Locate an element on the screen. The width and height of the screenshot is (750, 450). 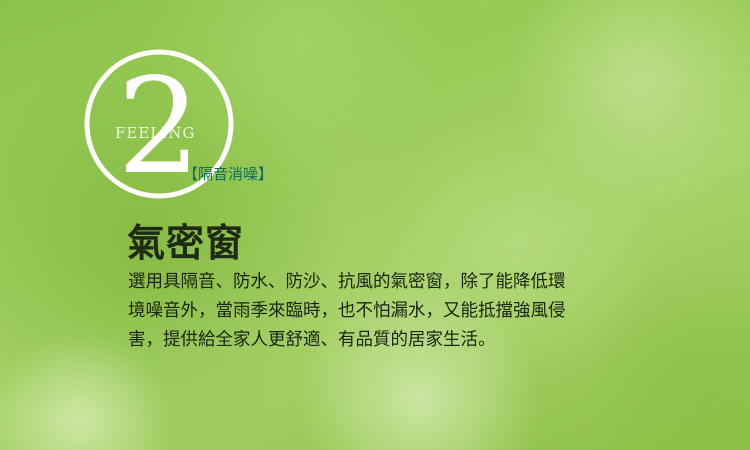
badge-number: 2 is located at coordinates (159, 125).